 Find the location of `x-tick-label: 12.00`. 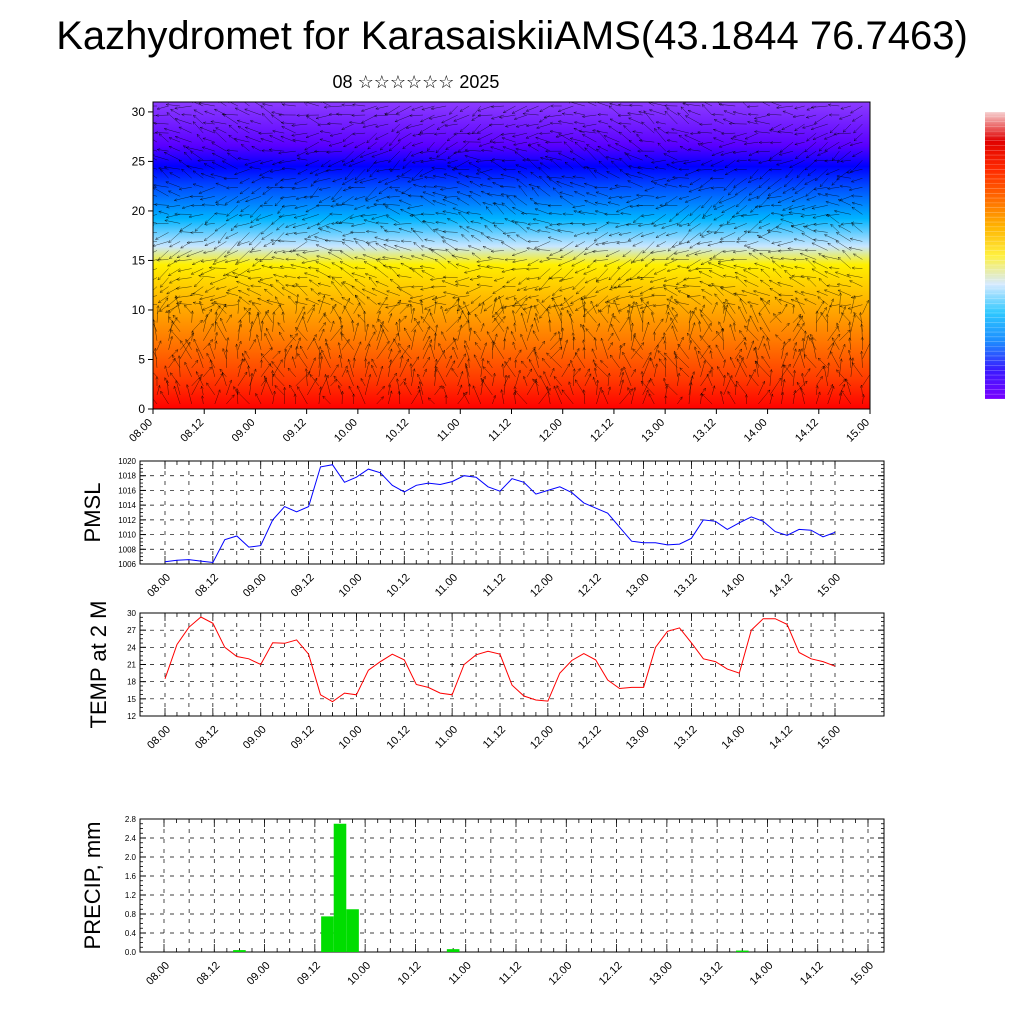

x-tick-label: 12.00 is located at coordinates (542, 738).